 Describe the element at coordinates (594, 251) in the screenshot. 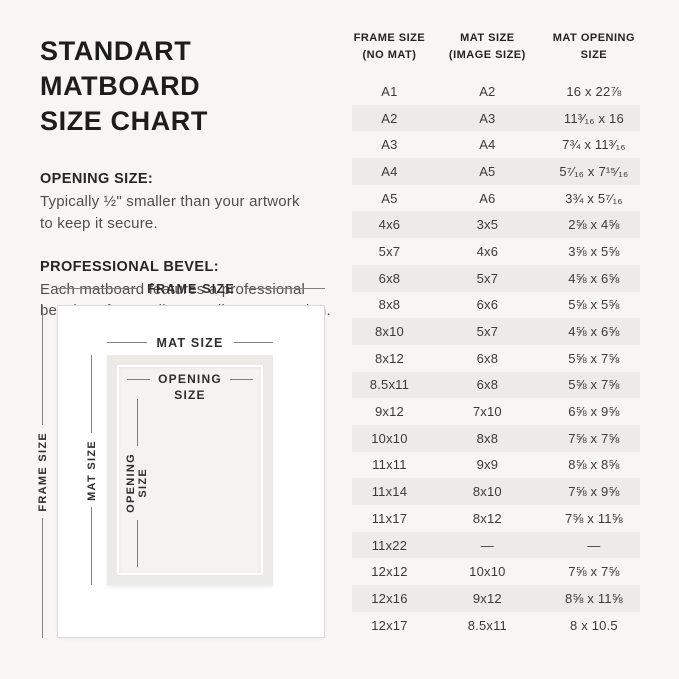

I see `table-cell: 3⅝ x 5⅝` at that location.